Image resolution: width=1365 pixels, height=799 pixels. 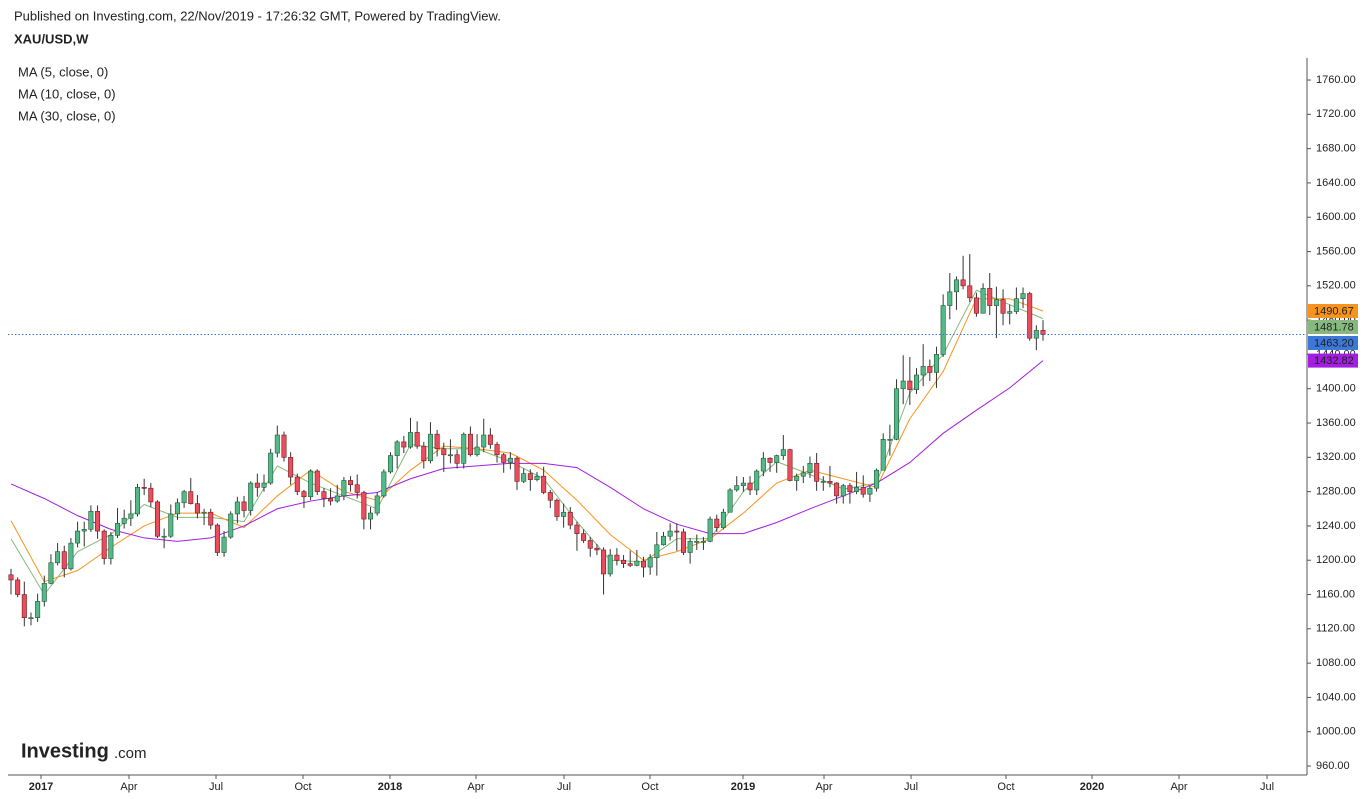 I want to click on y-tick-label: 1560.00, so click(x=1336, y=251).